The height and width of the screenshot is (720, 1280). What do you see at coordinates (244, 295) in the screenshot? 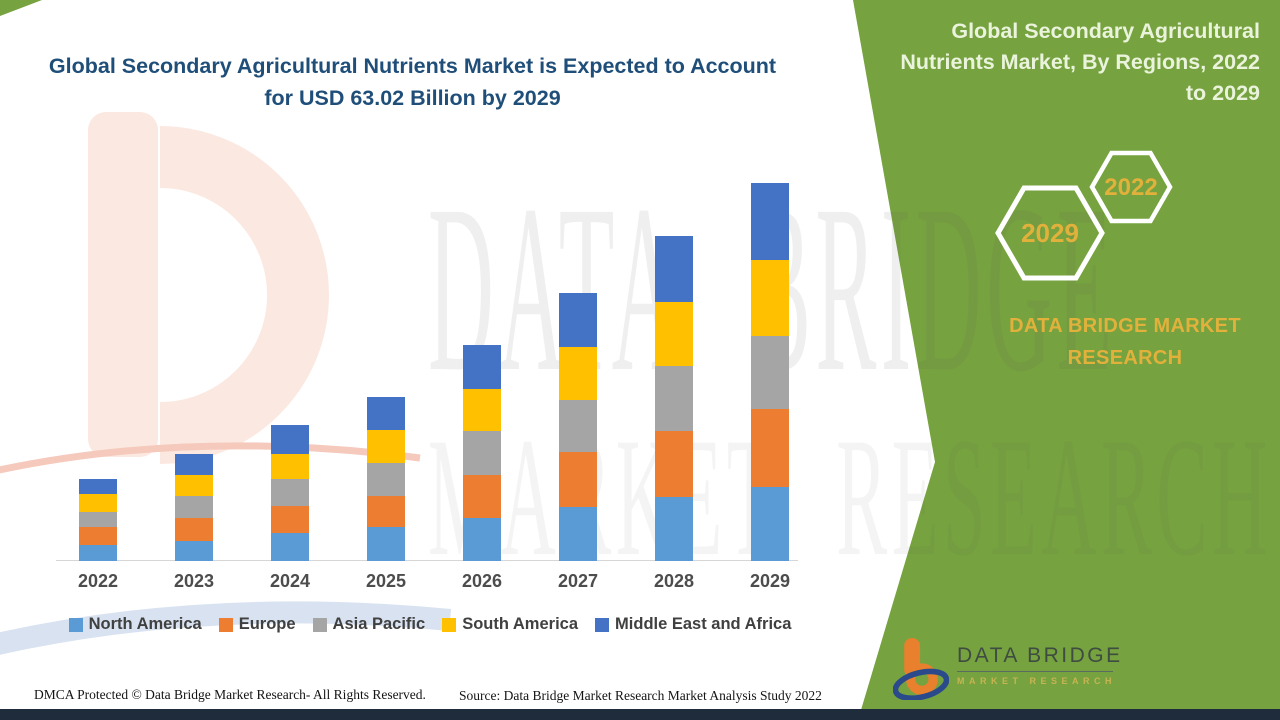
I see `watermark-b-bowl` at bounding box center [244, 295].